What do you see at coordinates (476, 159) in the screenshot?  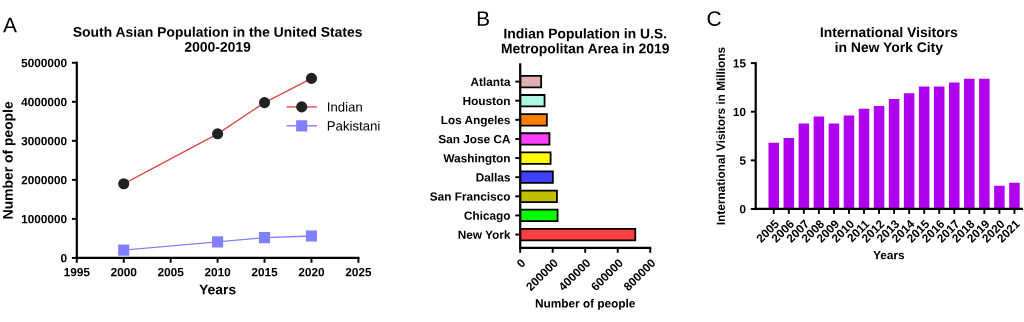 I see `y-tick-label: Washington` at bounding box center [476, 159].